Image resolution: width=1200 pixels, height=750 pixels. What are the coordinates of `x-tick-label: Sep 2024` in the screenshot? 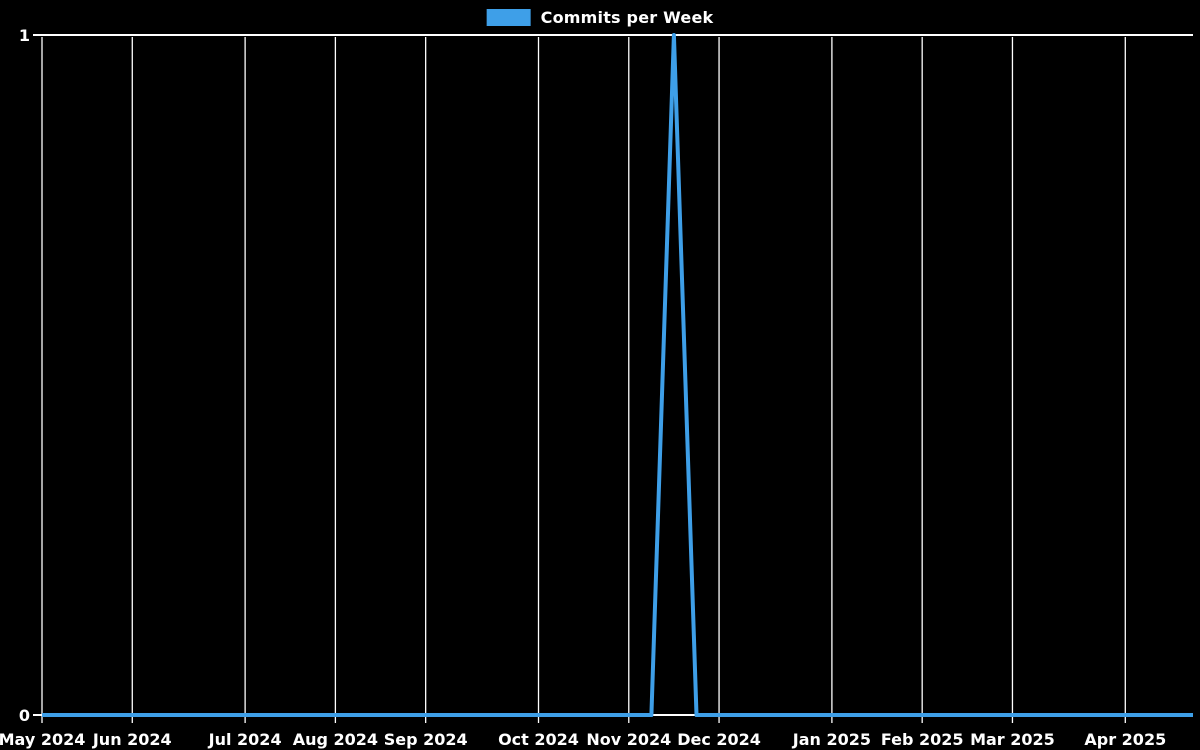 It's located at (426, 739).